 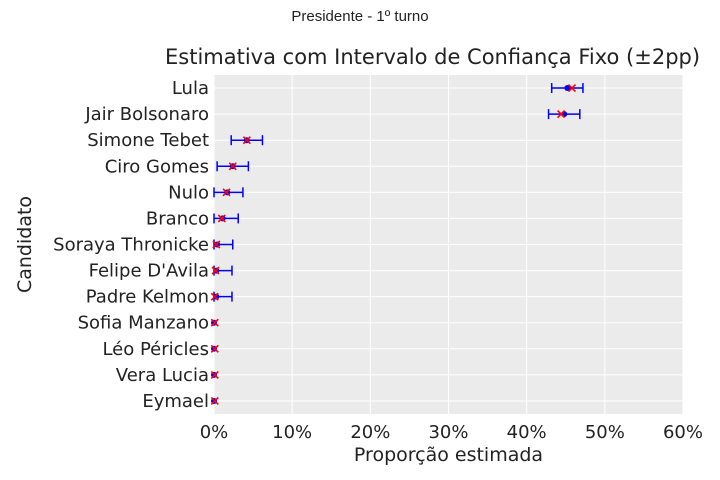 What do you see at coordinates (155, 349) in the screenshot?
I see `y-tick-label: Léo Péricles` at bounding box center [155, 349].